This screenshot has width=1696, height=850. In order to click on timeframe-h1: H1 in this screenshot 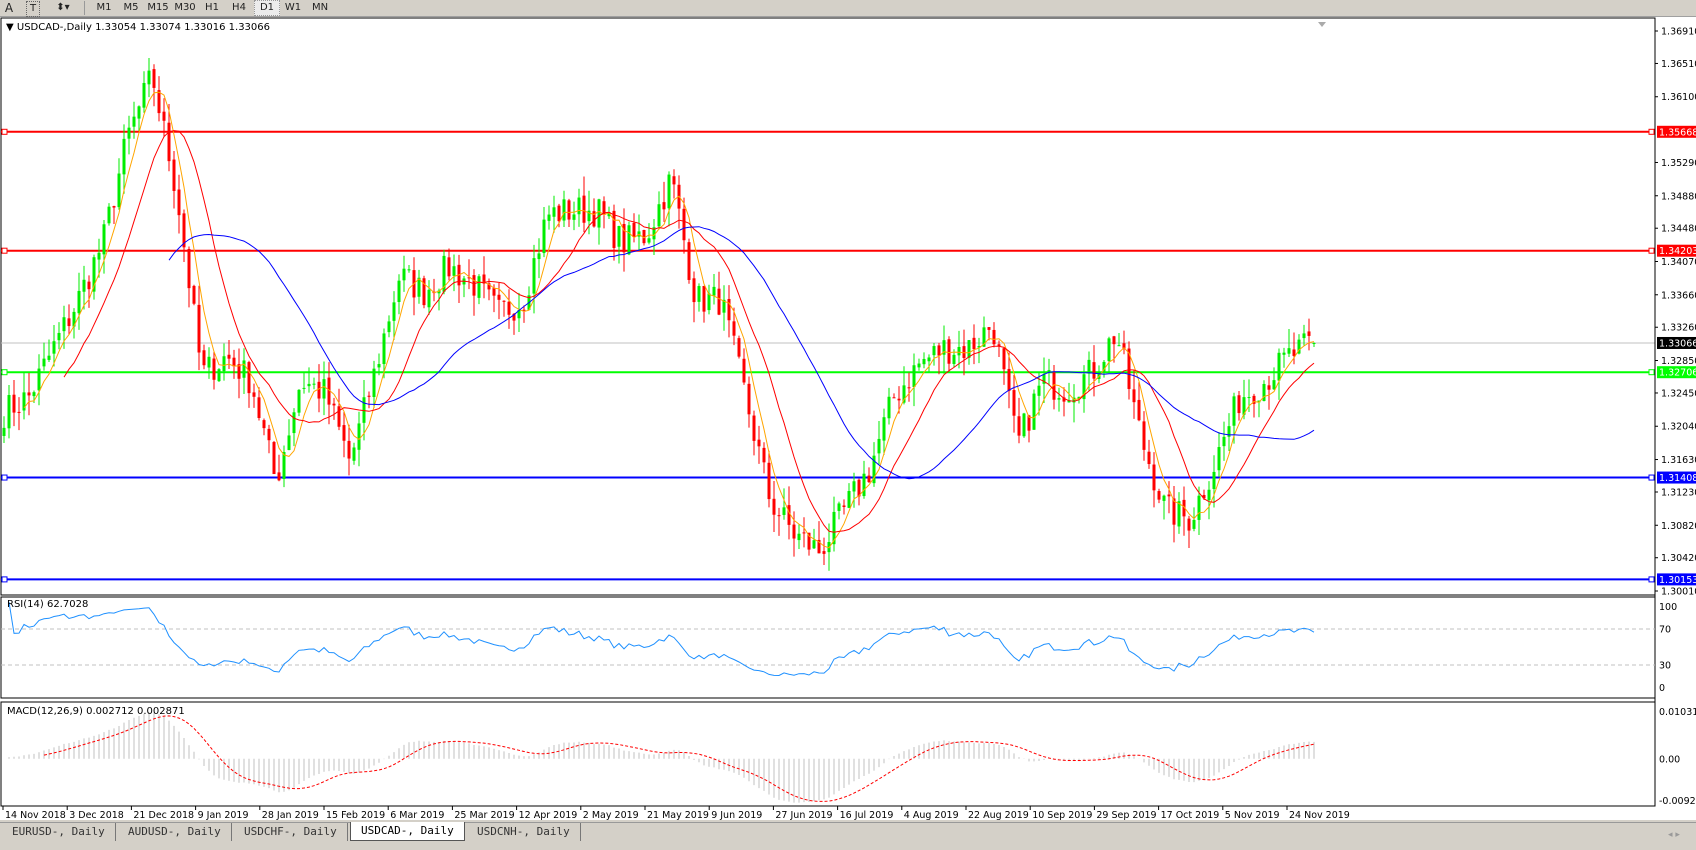, I will do `click(212, 7)`.